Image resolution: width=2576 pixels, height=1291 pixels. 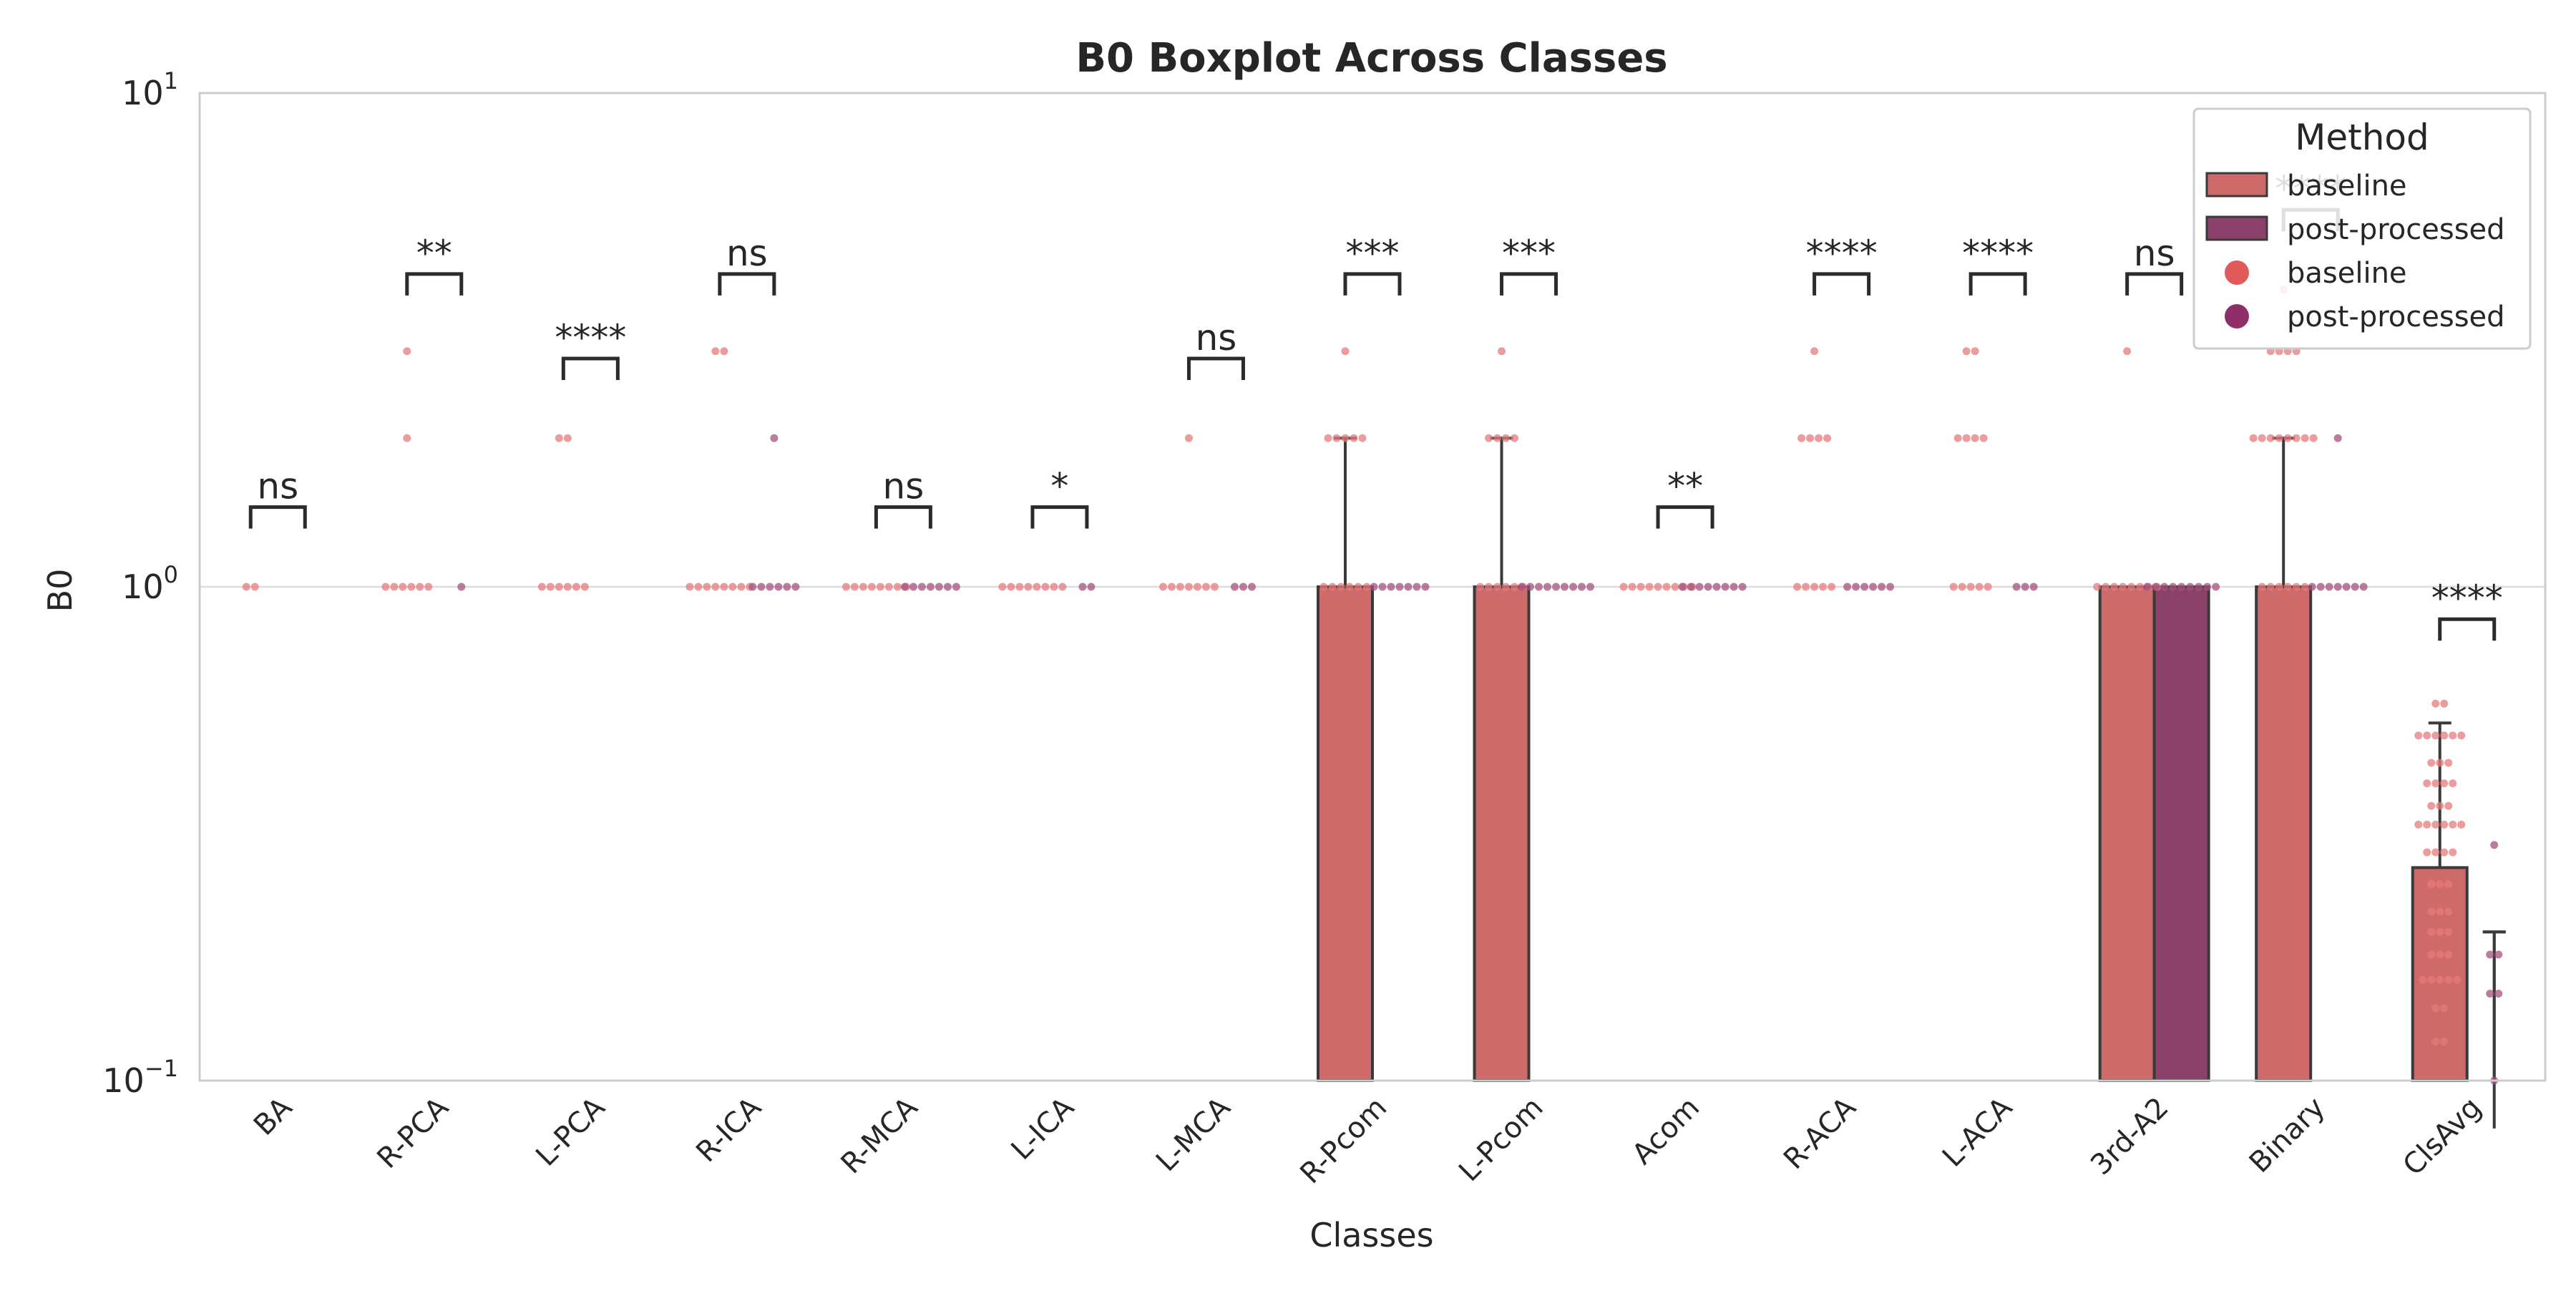 What do you see at coordinates (171, 574) in the screenshot?
I see `y-tick-exponent: 0` at bounding box center [171, 574].